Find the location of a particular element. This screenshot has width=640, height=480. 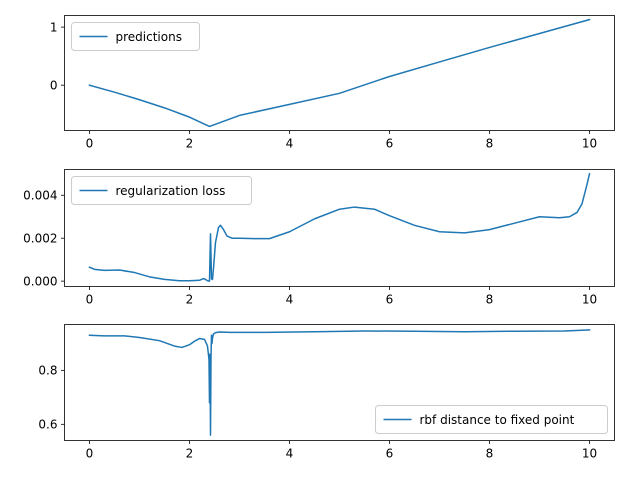

y-tick-label: 0.6 is located at coordinates (47, 425).